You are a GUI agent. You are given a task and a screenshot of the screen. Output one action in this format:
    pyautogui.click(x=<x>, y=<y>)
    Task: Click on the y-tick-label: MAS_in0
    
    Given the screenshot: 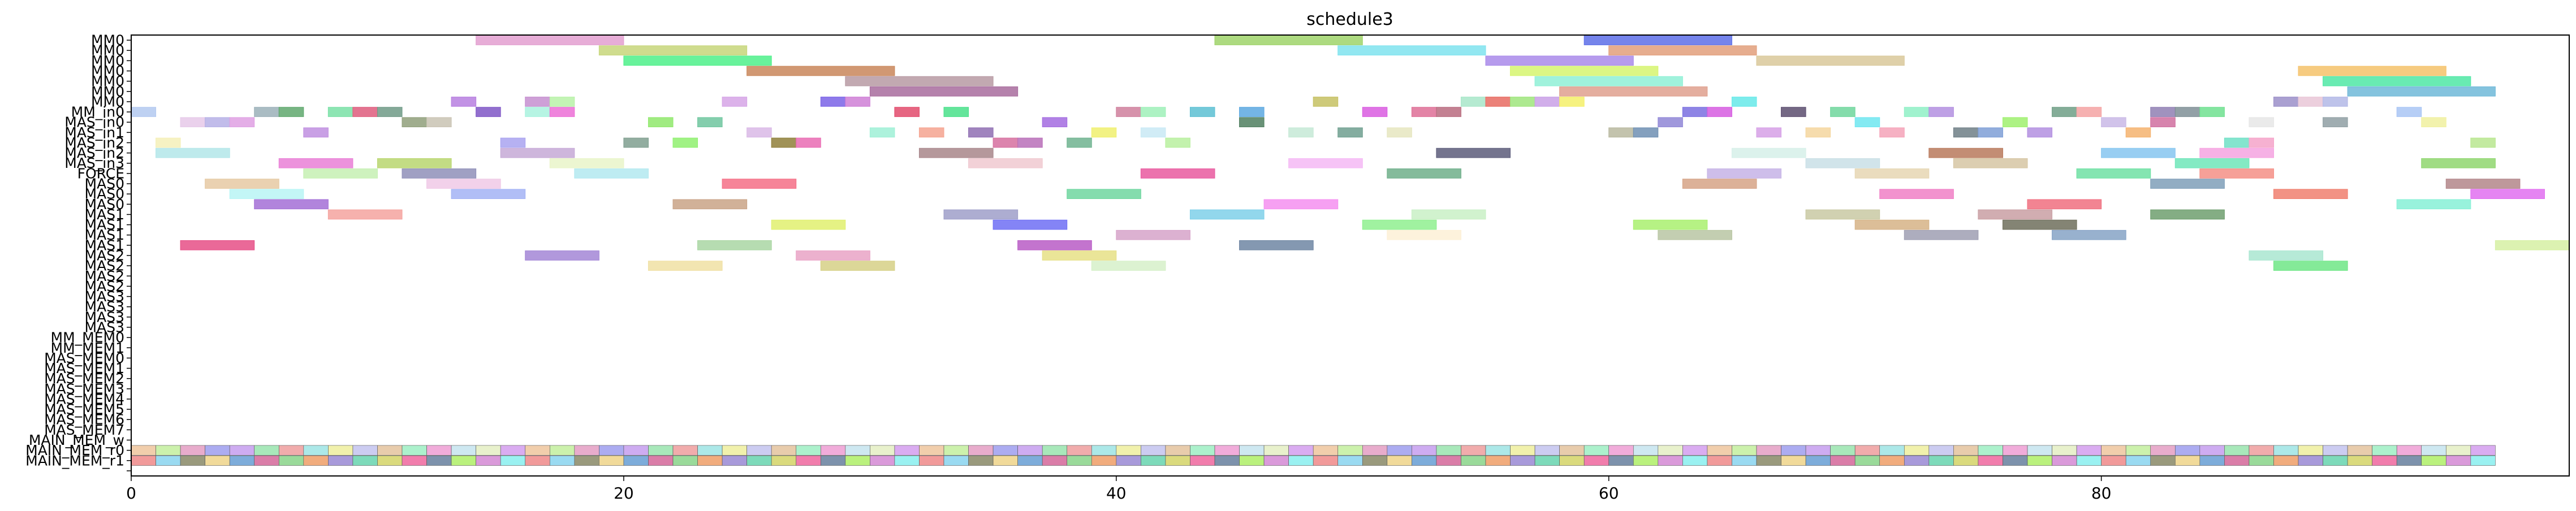 What is the action you would take?
    pyautogui.click(x=94, y=122)
    